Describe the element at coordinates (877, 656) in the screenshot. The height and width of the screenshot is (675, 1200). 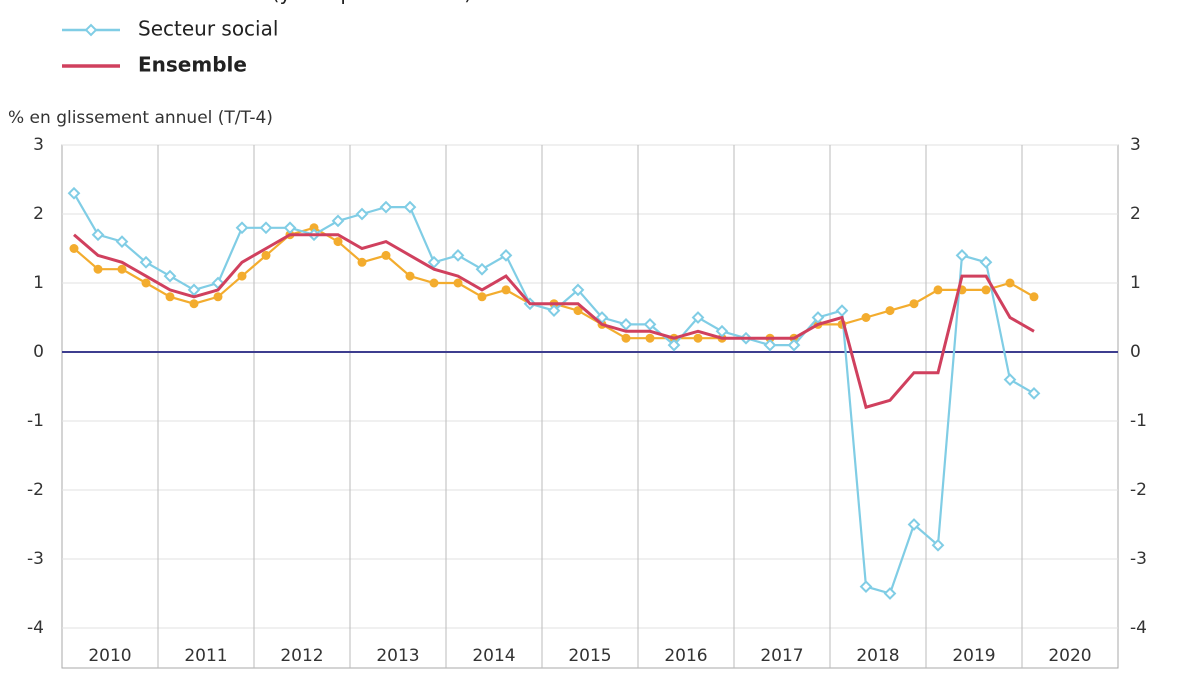
I see `x-tick-label: 2018` at that location.